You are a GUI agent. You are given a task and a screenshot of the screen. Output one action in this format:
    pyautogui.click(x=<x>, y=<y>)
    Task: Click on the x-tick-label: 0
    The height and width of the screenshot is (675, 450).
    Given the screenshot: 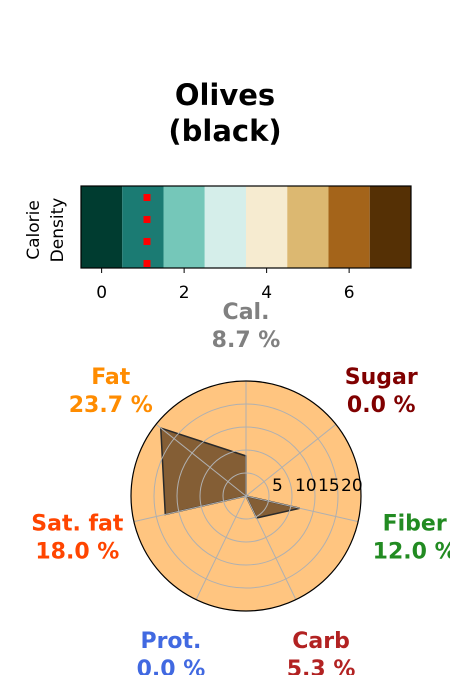 What is the action you would take?
    pyautogui.click(x=101, y=293)
    